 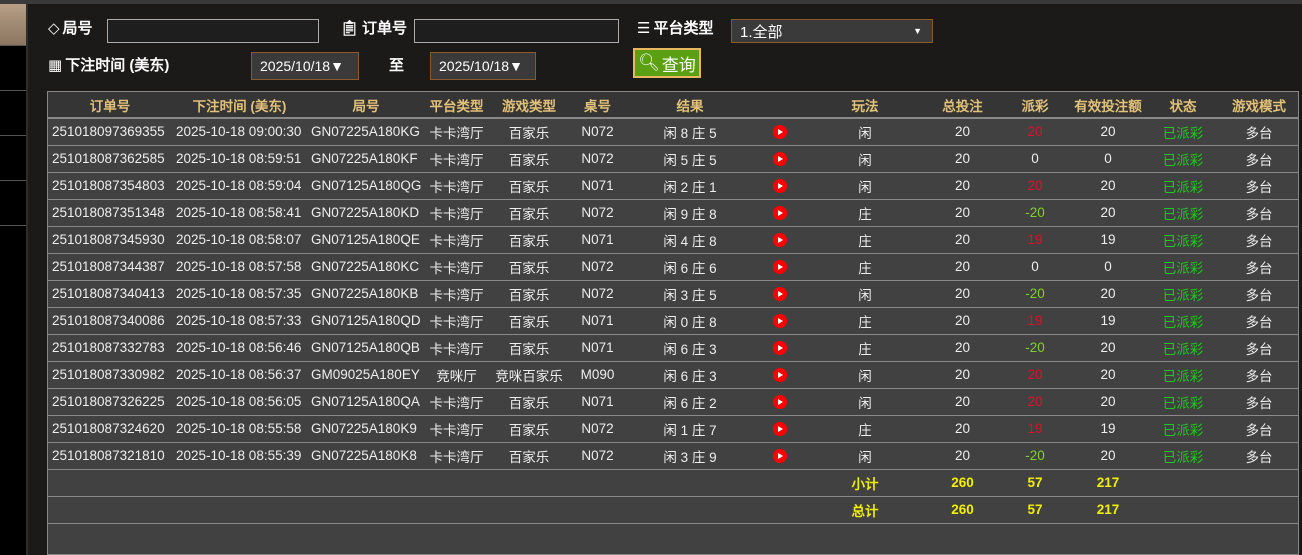 I want to click on column-header: 桌号, so click(x=597, y=105).